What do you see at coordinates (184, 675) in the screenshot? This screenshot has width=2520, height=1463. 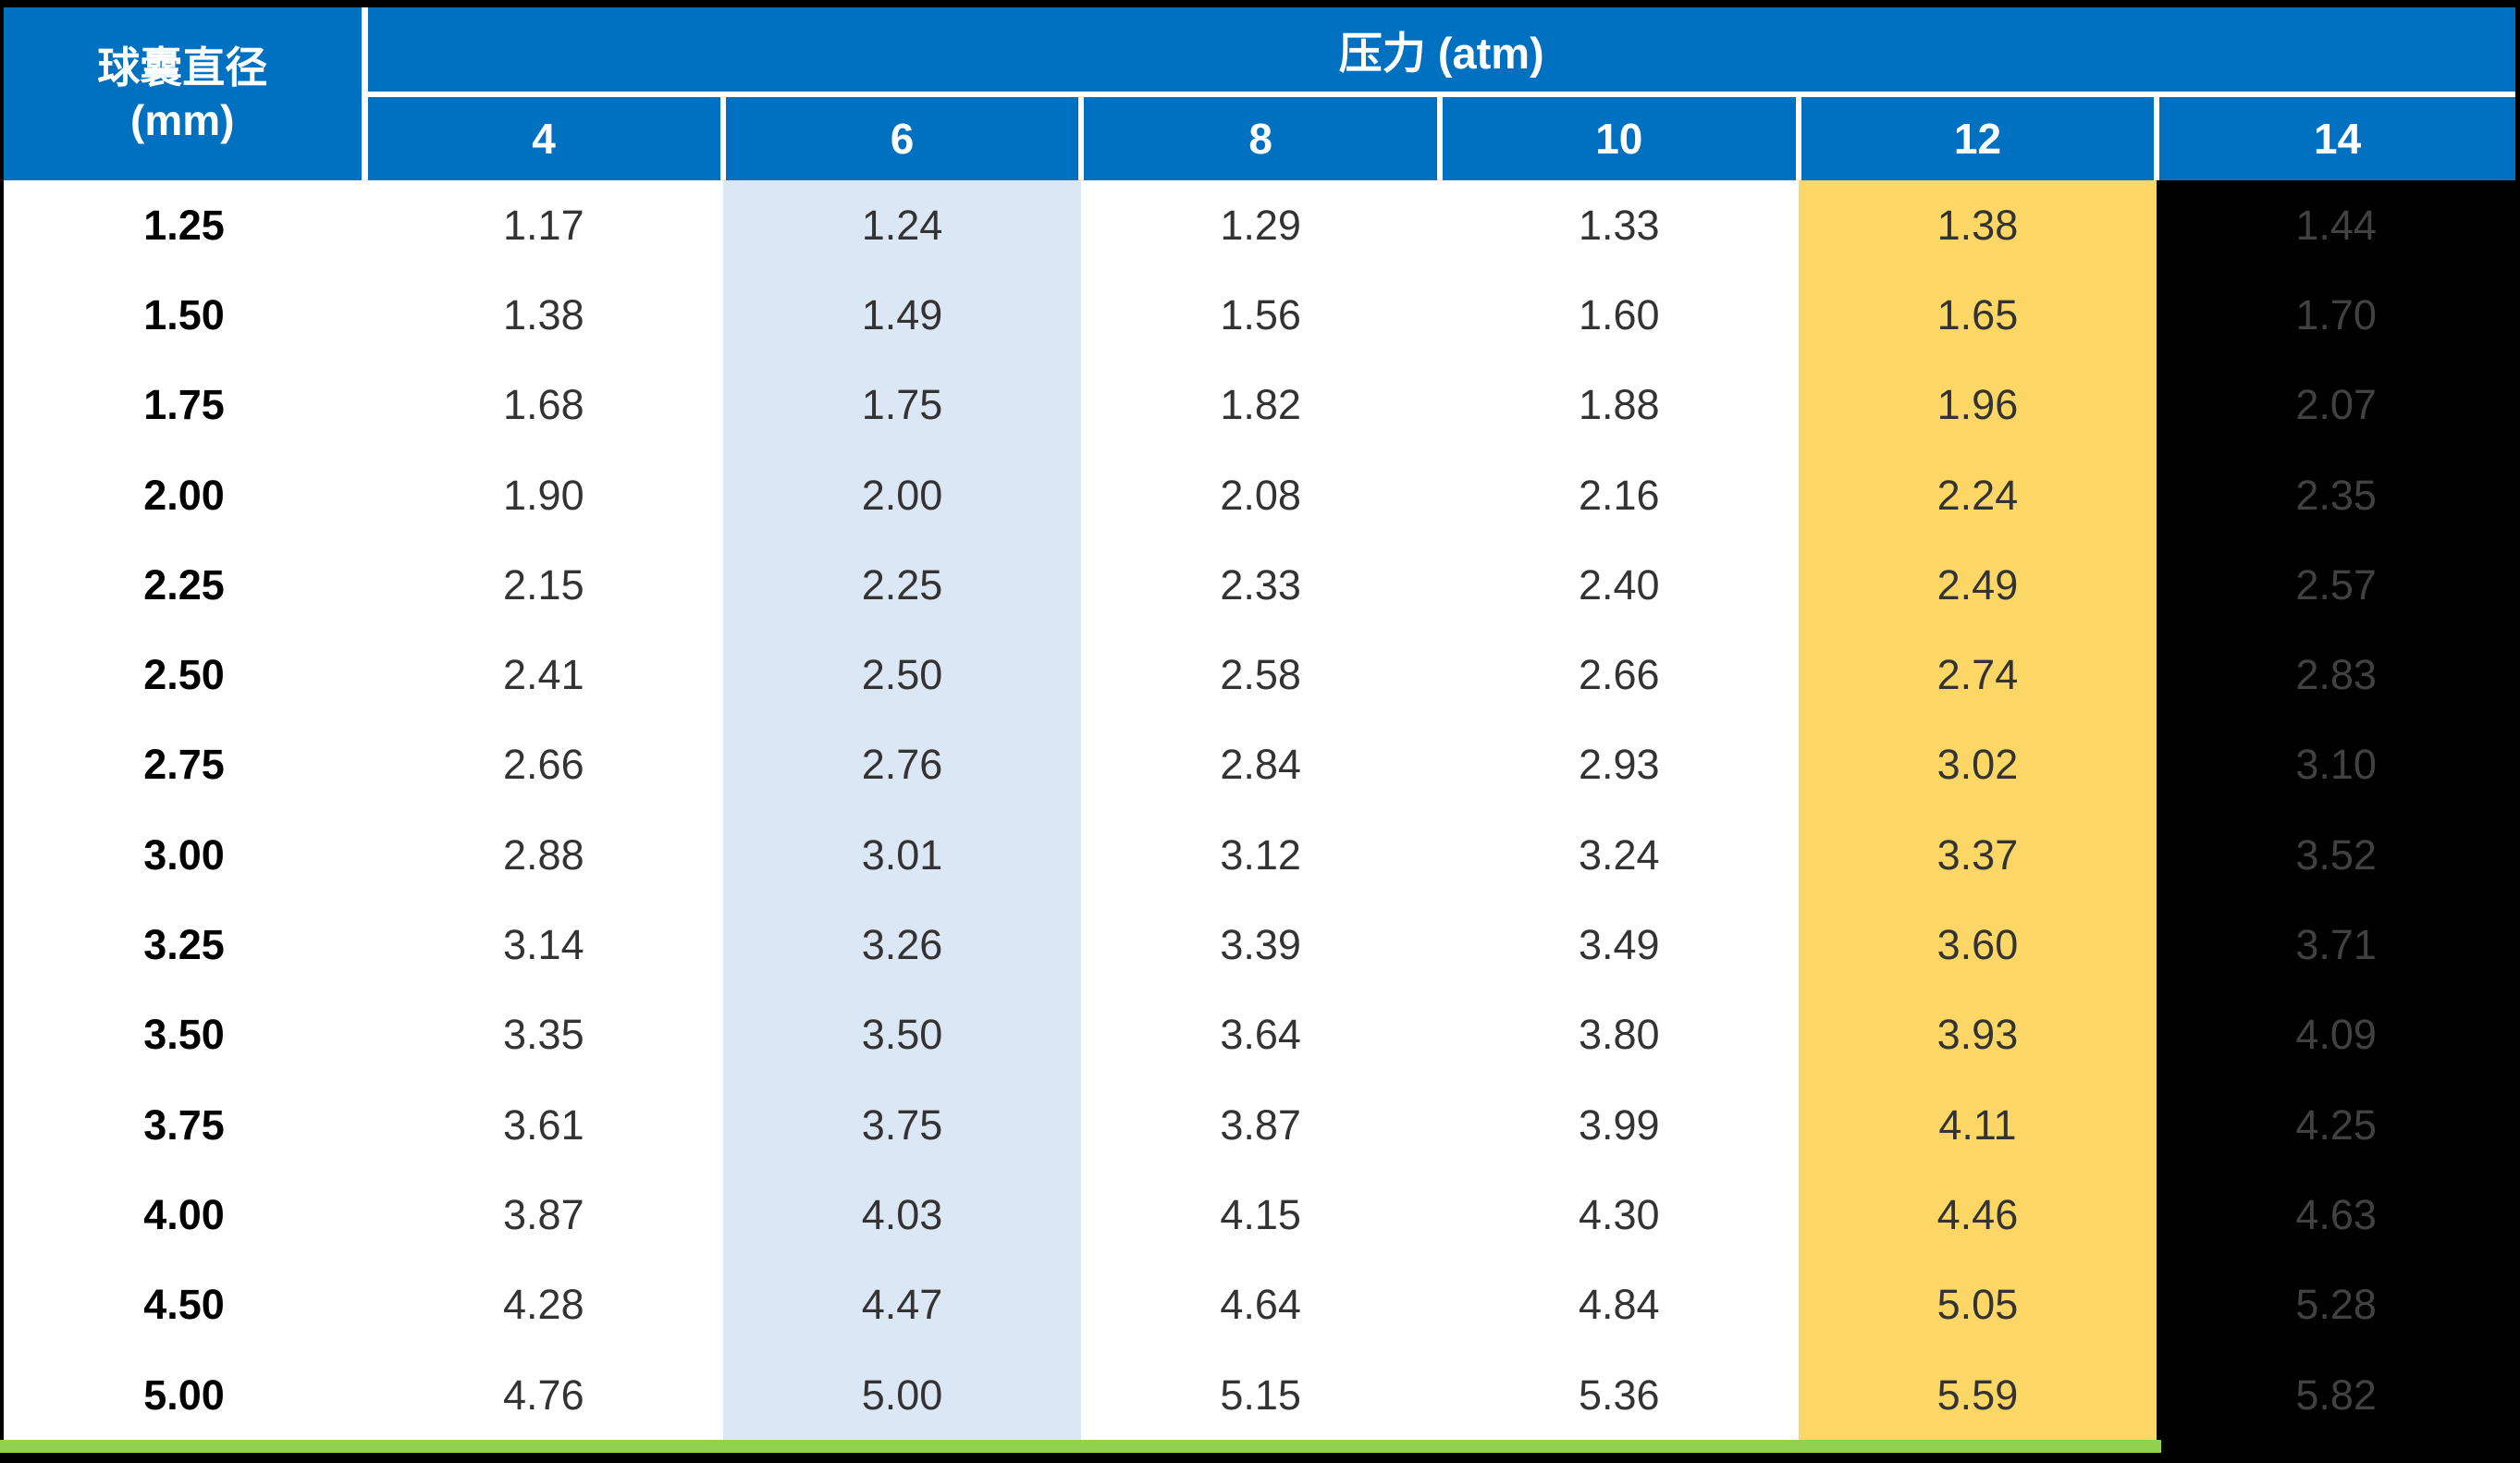 I see `diameter-cell: 2.50` at bounding box center [184, 675].